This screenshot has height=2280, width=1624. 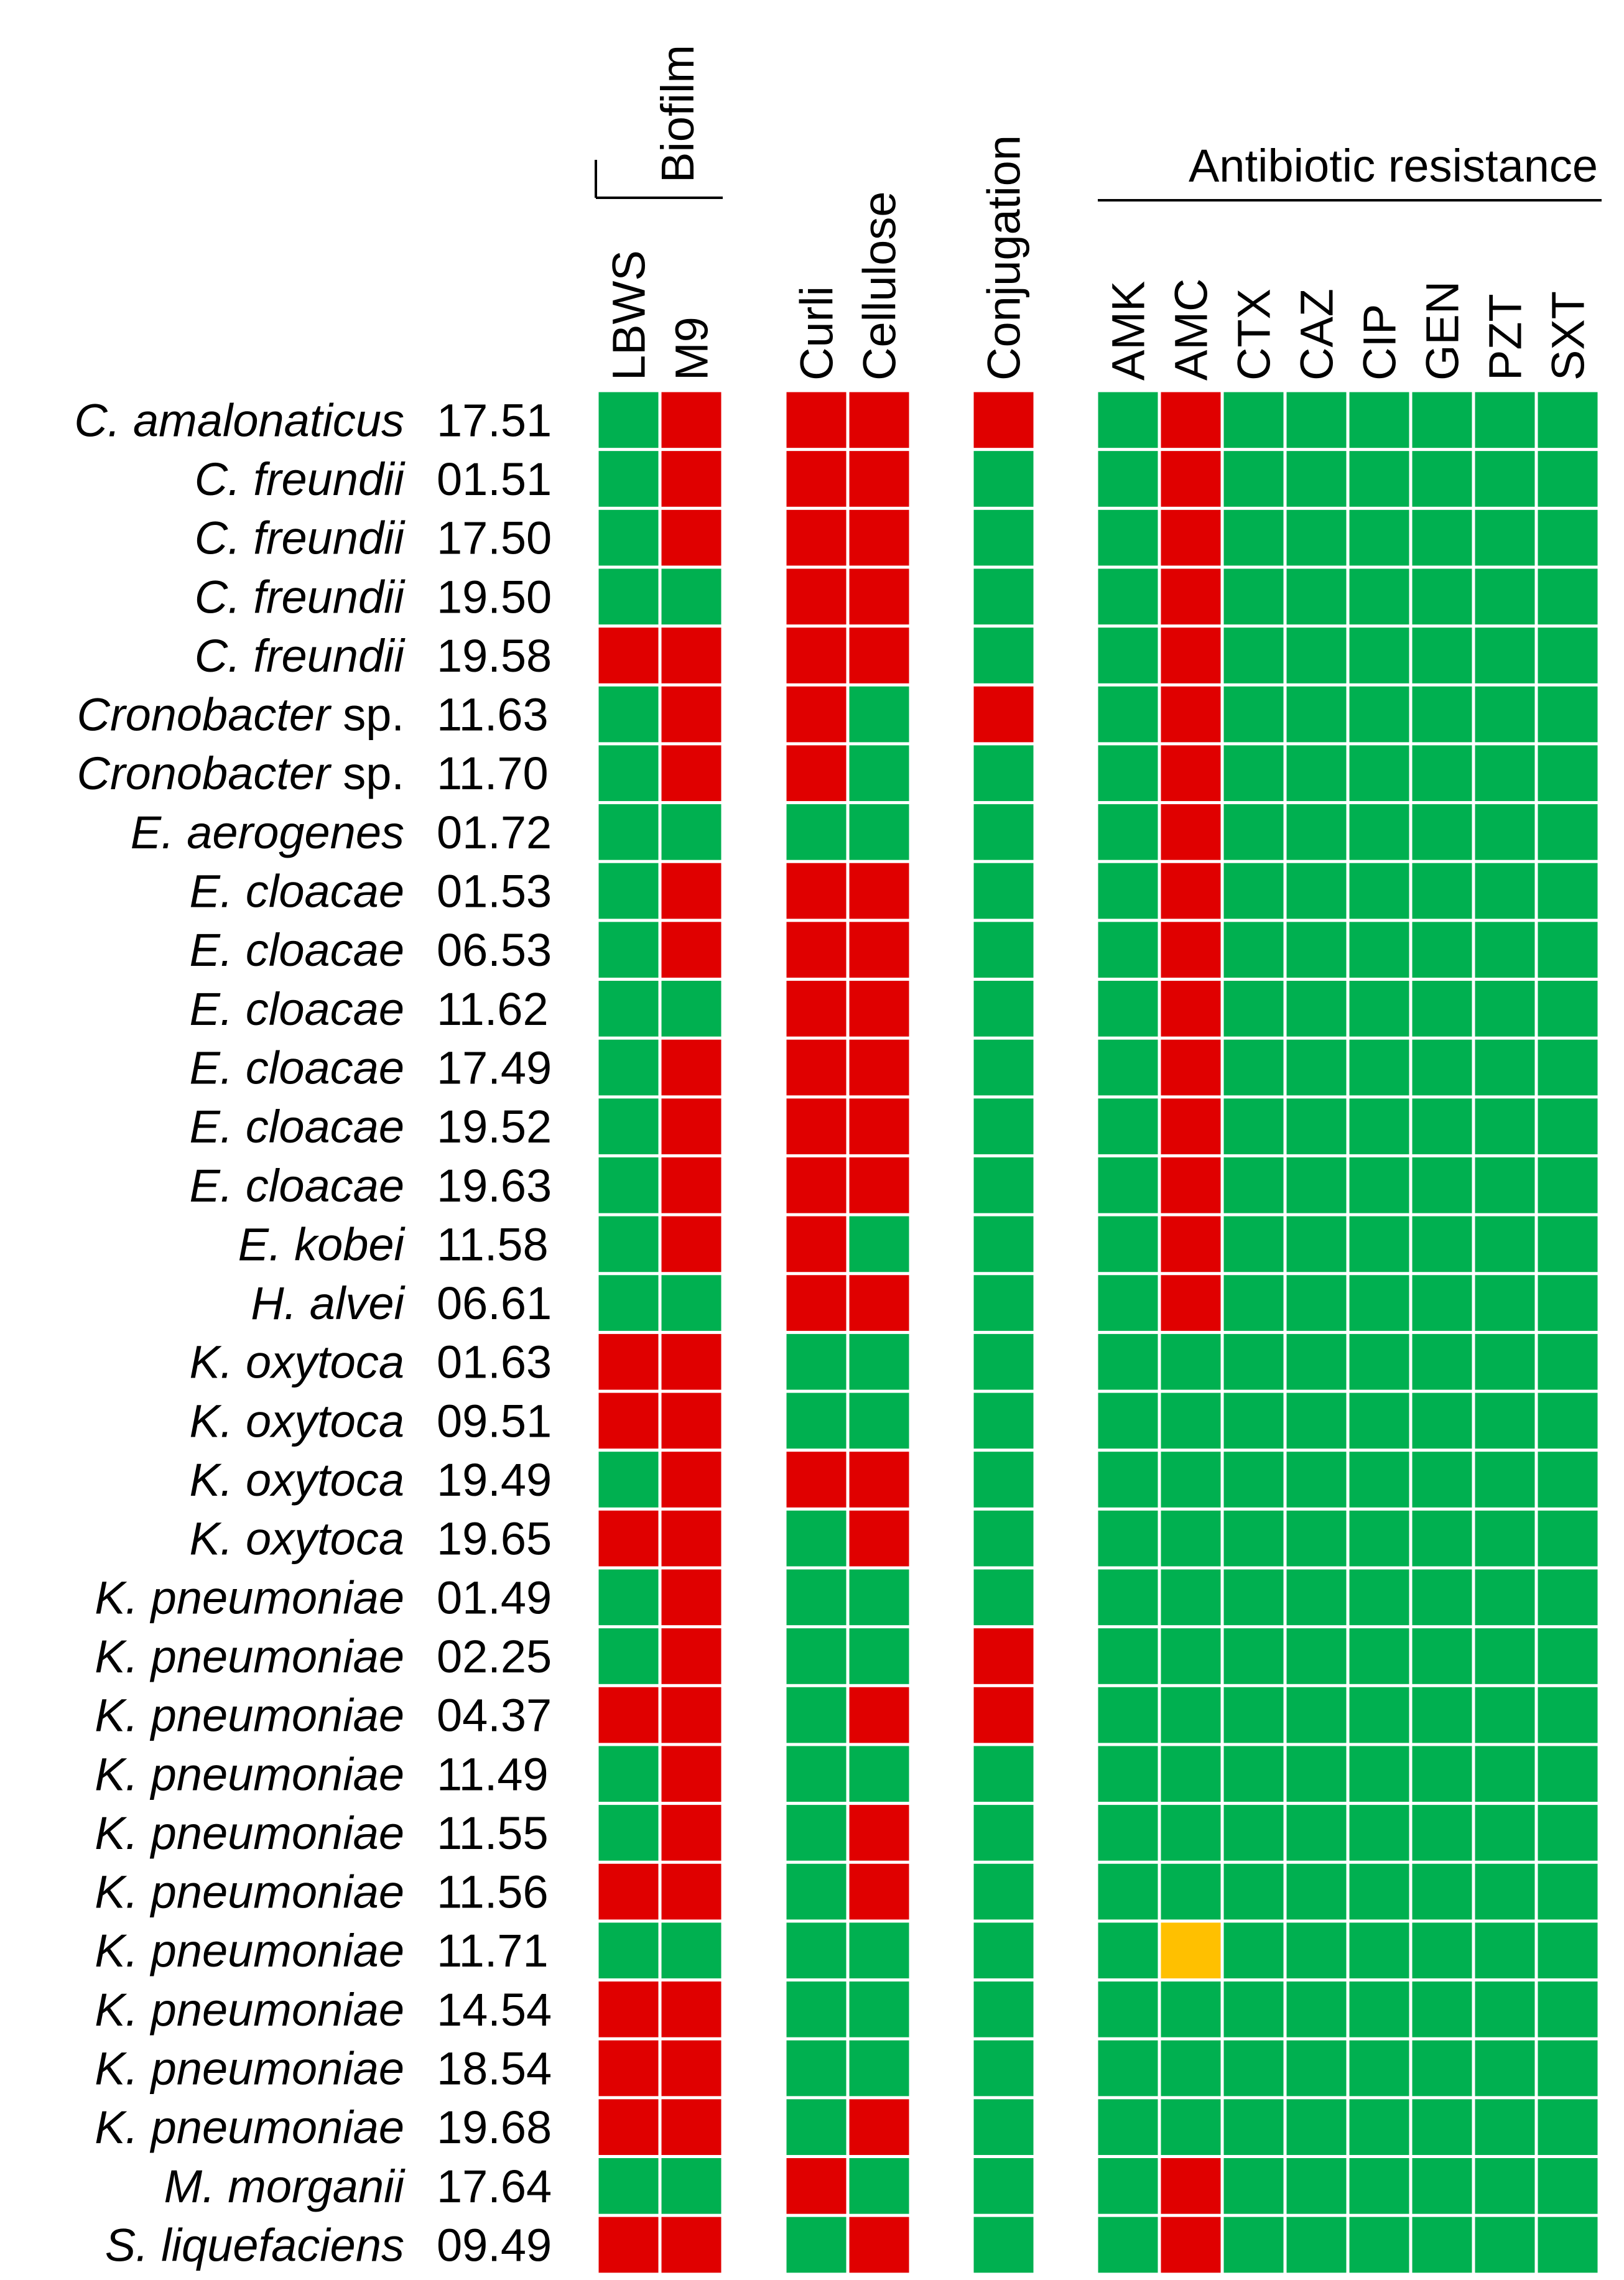 What do you see at coordinates (494, 1715) in the screenshot?
I see `row-strain-label: 04.37` at bounding box center [494, 1715].